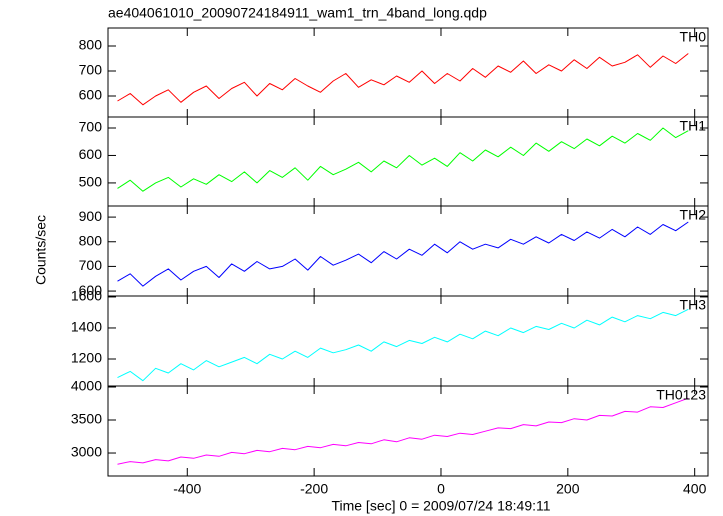 This screenshot has width=723, height=516. I want to click on y-tick-label: 3500, so click(86, 419).